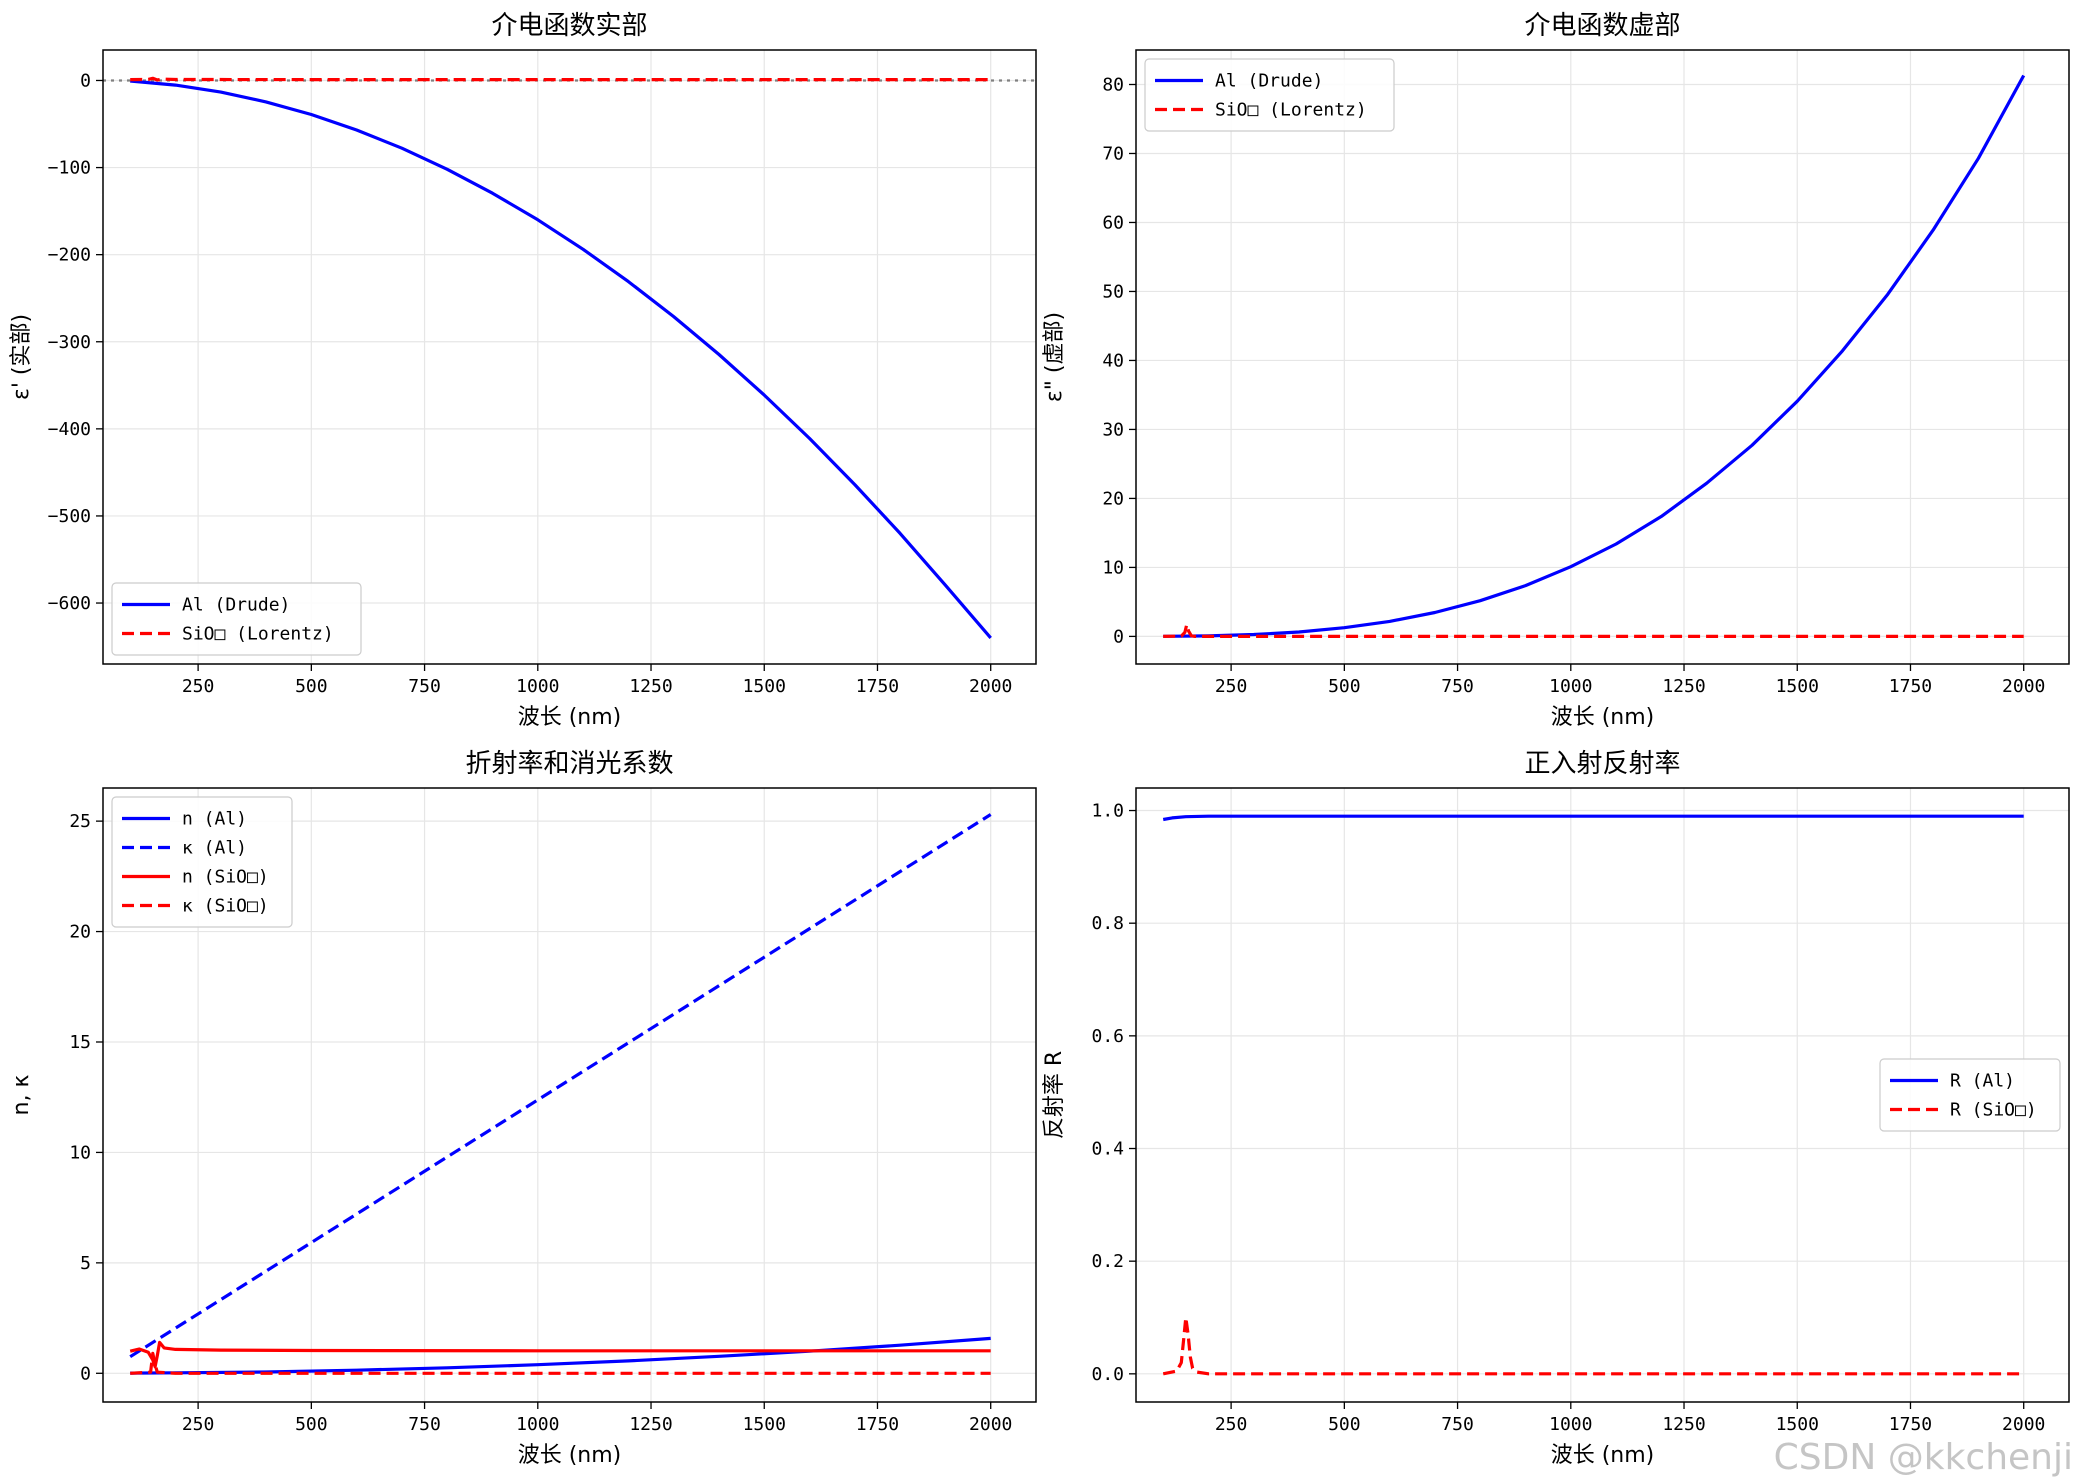 The width and height of the screenshot is (2083, 1484). I want to click on y-tick-label: 1.0, so click(1107, 811).